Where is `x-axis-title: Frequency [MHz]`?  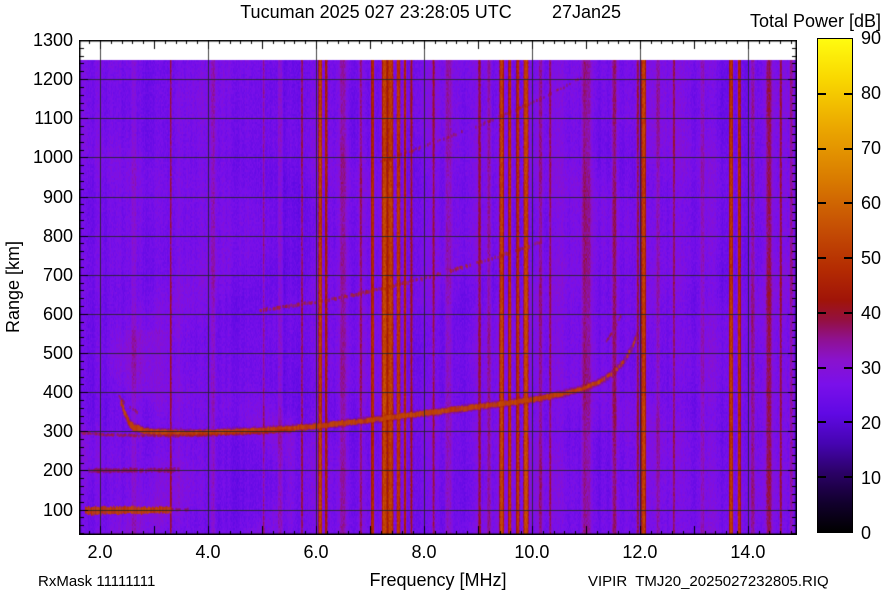 x-axis-title: Frequency [MHz] is located at coordinates (438, 580).